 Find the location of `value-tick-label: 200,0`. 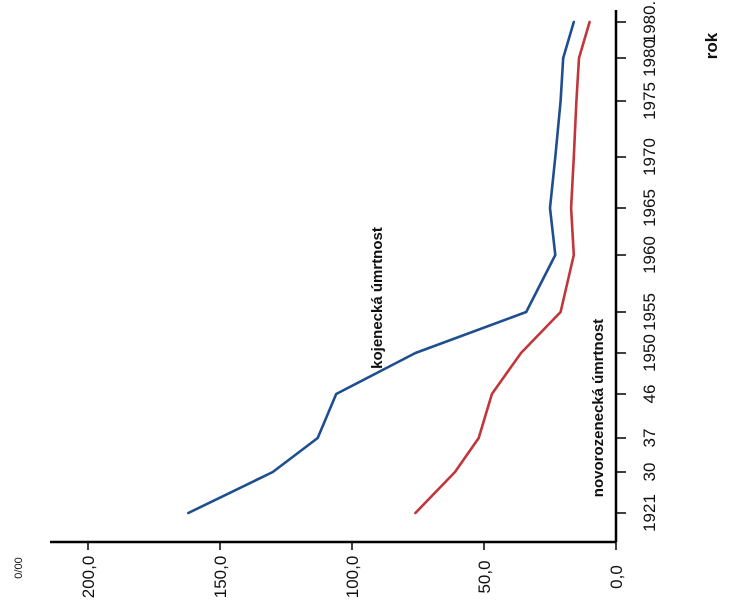

value-tick-label: 200,0 is located at coordinates (88, 577).